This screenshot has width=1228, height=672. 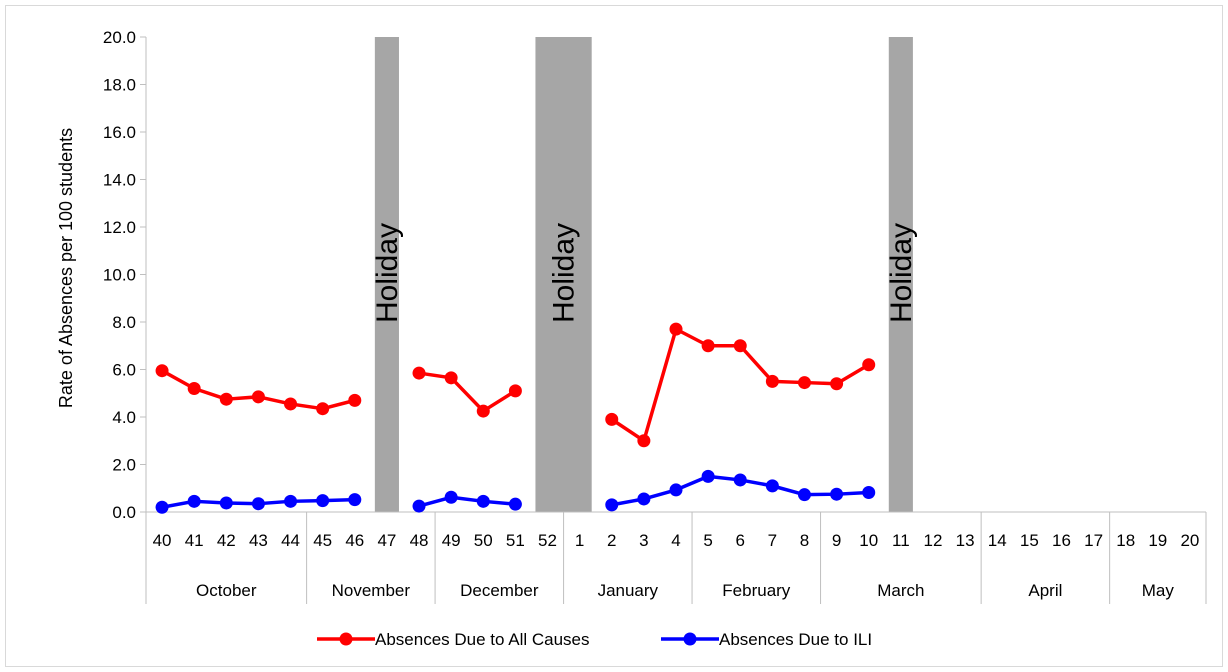 What do you see at coordinates (707, 540) in the screenshot?
I see `x-tick-label: 5` at bounding box center [707, 540].